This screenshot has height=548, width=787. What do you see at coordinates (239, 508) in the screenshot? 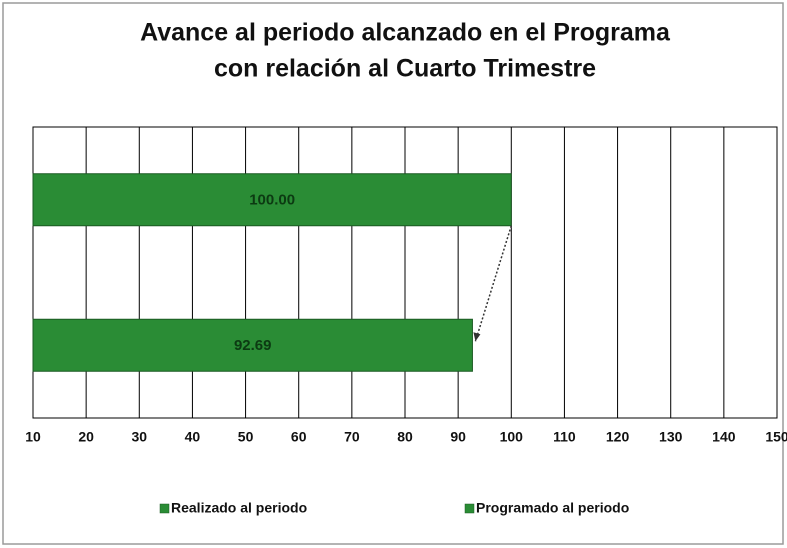
I see `legend-label: Realizado al periodo` at bounding box center [239, 508].